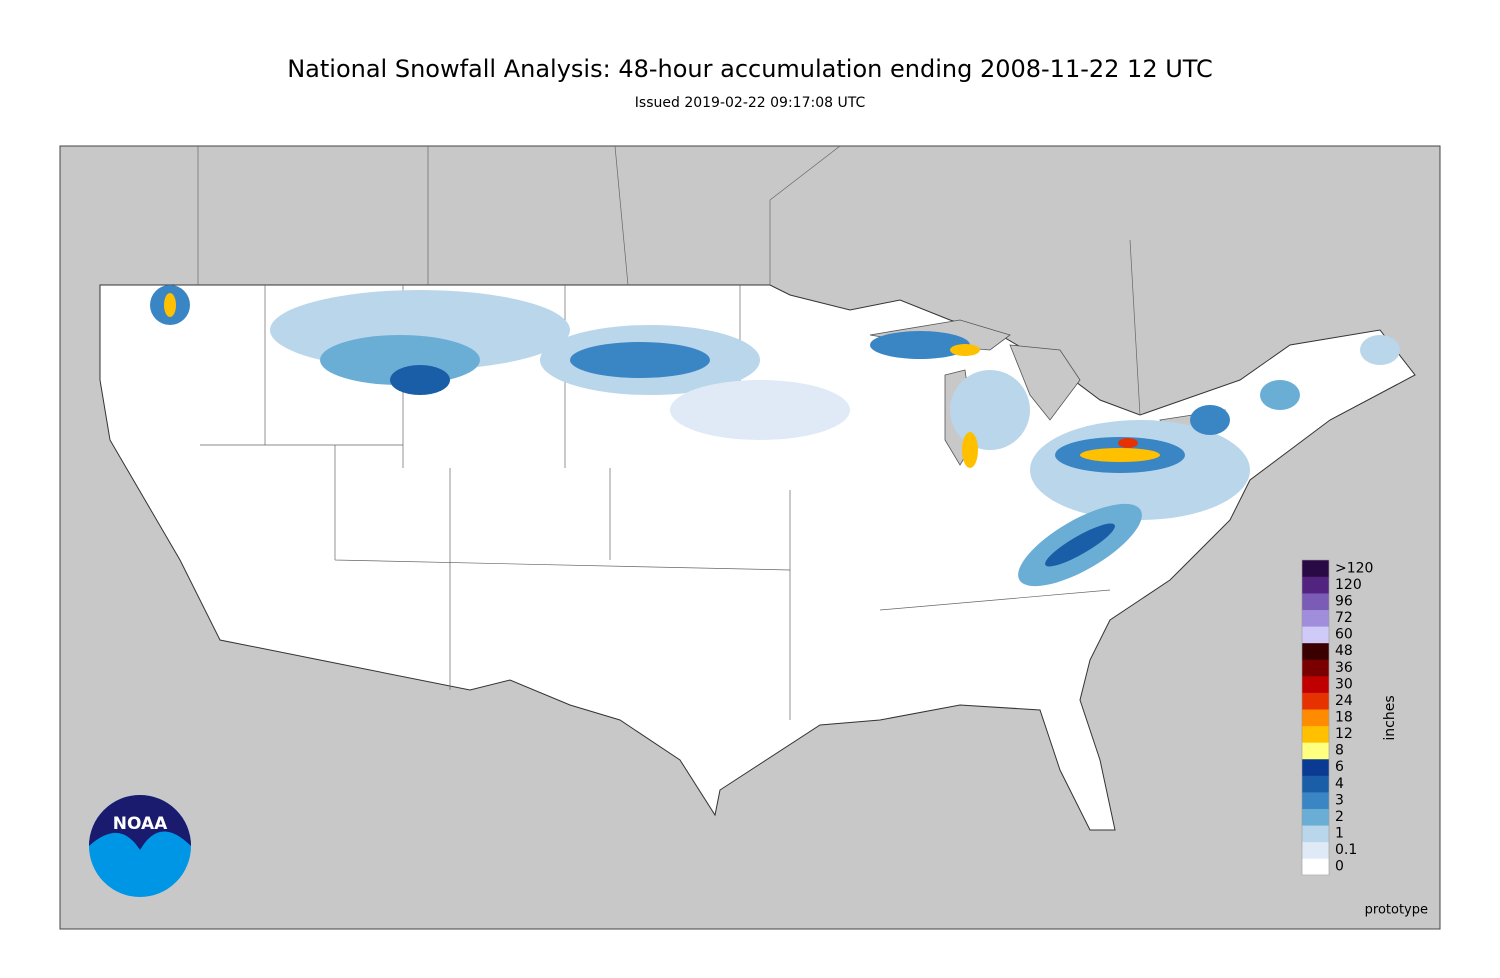 This screenshot has width=1500, height=978. Describe the element at coordinates (1344, 701) in the screenshot. I see `colorbar-label: 24` at that location.